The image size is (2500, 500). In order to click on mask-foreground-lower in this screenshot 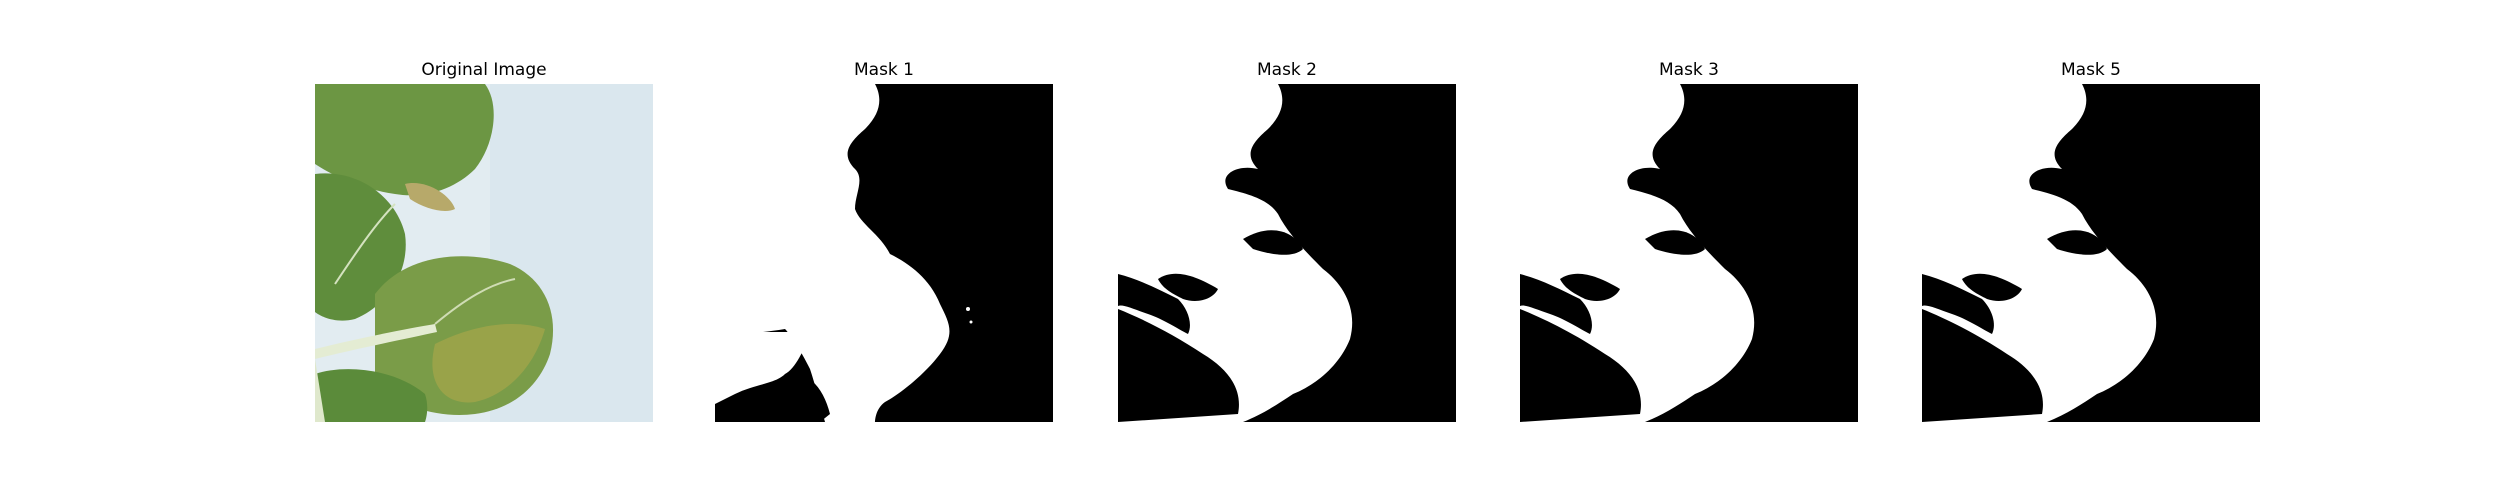, I will do `click(762, 368)`.